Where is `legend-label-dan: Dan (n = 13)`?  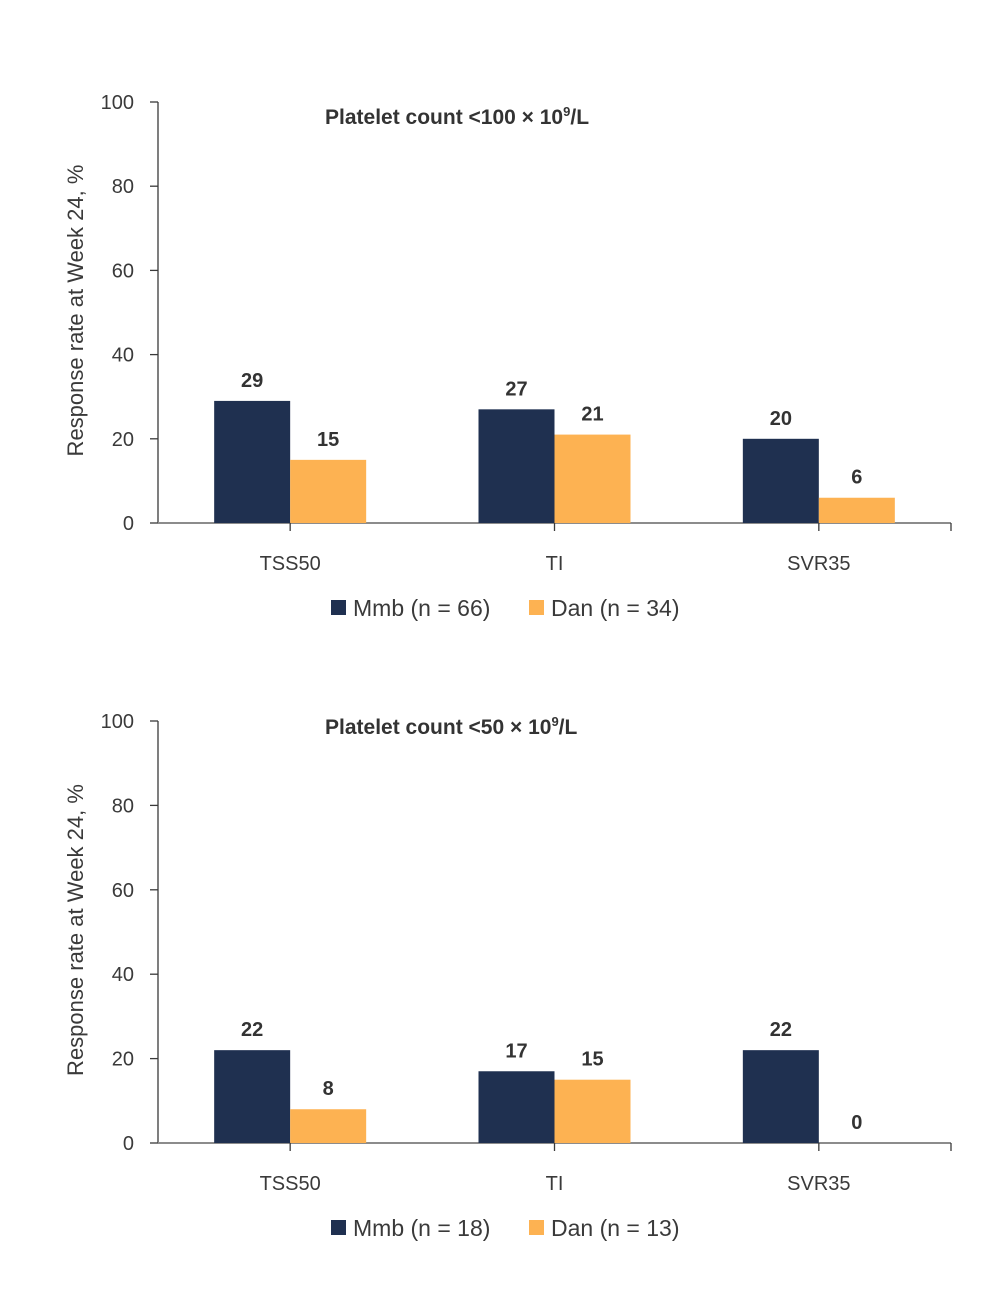 legend-label-dan: Dan (n = 13) is located at coordinates (615, 1228).